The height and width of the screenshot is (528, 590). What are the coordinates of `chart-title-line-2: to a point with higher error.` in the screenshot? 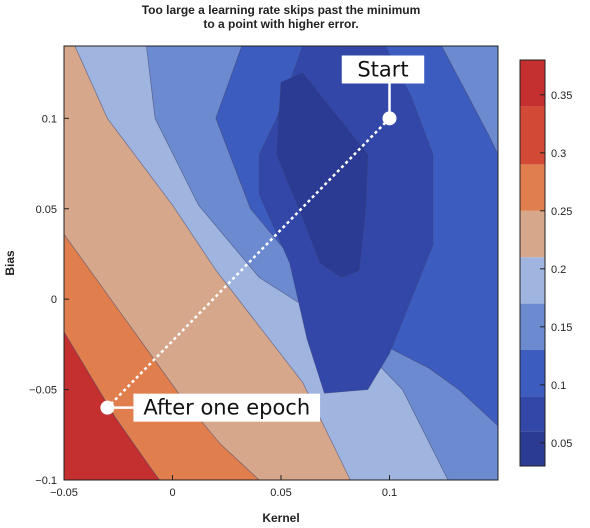 It's located at (280, 24).